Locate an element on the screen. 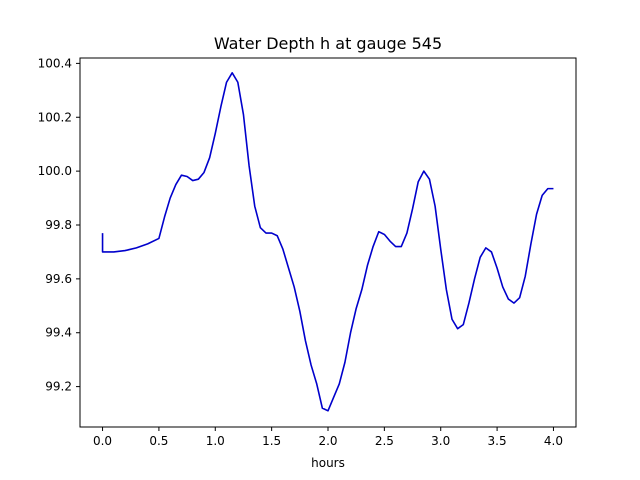 This screenshot has width=640, height=480. x-tick-label: 4.0 is located at coordinates (553, 441).